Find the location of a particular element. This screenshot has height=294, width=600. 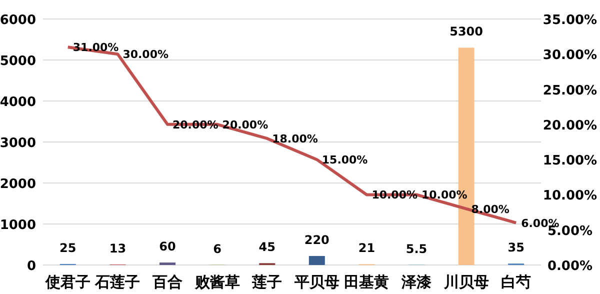

y-tick-label: 1000 is located at coordinates (18, 225).